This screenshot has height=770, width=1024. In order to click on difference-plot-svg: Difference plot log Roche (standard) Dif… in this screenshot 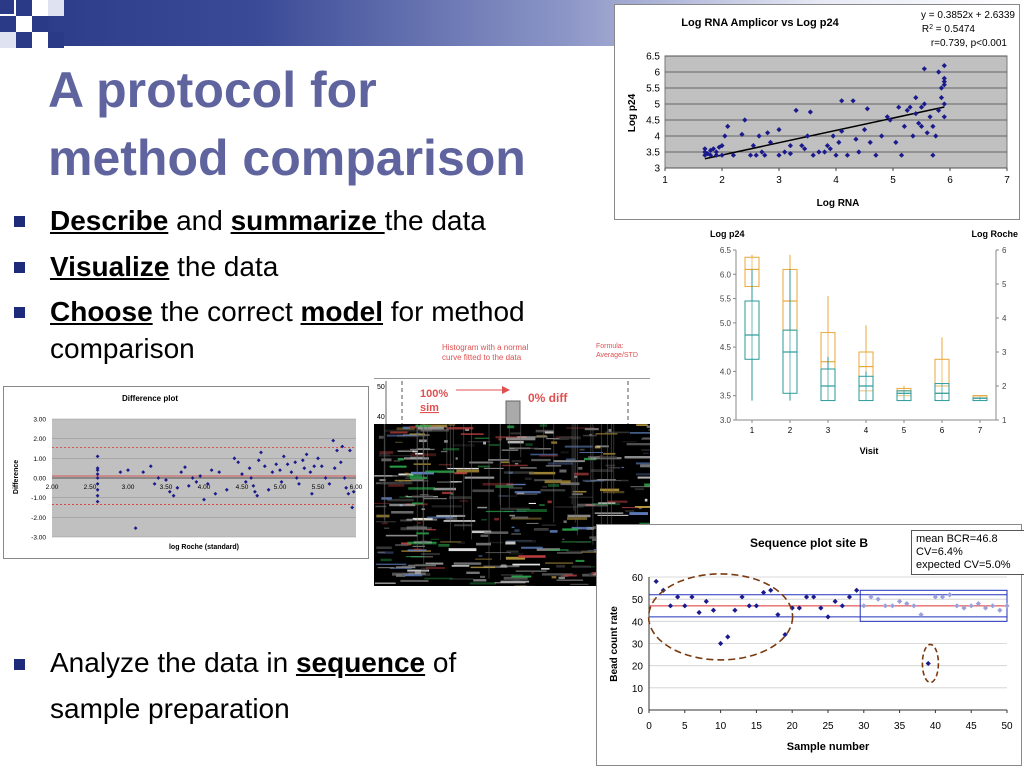, I will do `click(186, 472)`.